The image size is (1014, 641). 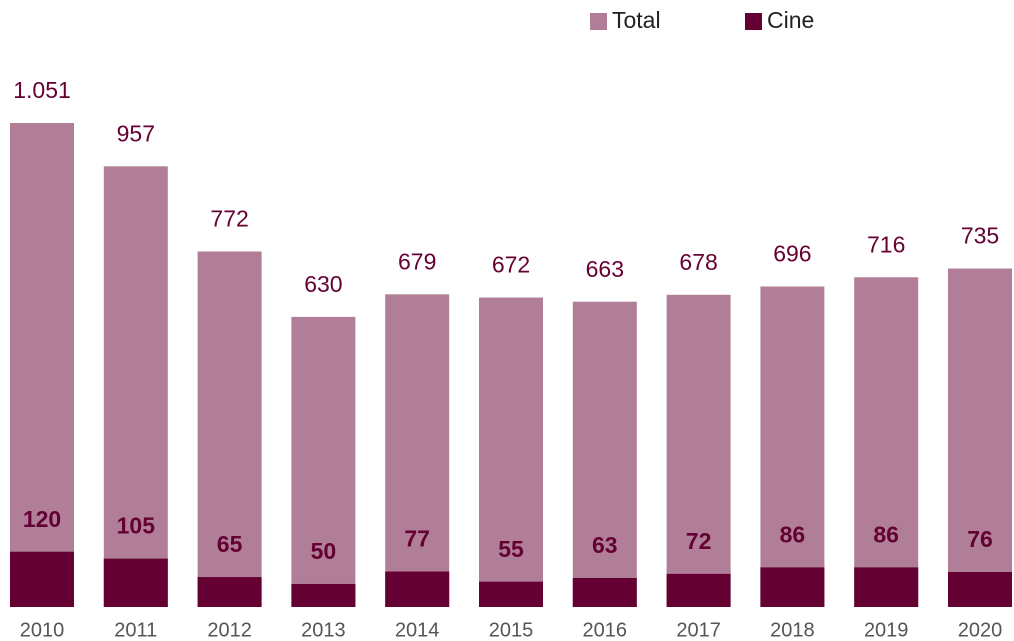 I want to click on x-tick-label: 2019, so click(x=886, y=630).